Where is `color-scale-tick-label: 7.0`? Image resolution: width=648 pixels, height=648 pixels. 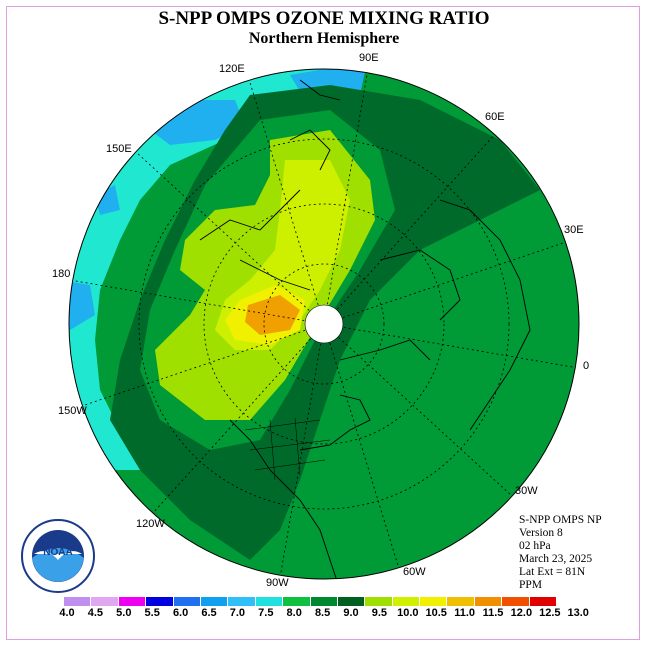 color-scale-tick-label: 7.0 is located at coordinates (237, 613).